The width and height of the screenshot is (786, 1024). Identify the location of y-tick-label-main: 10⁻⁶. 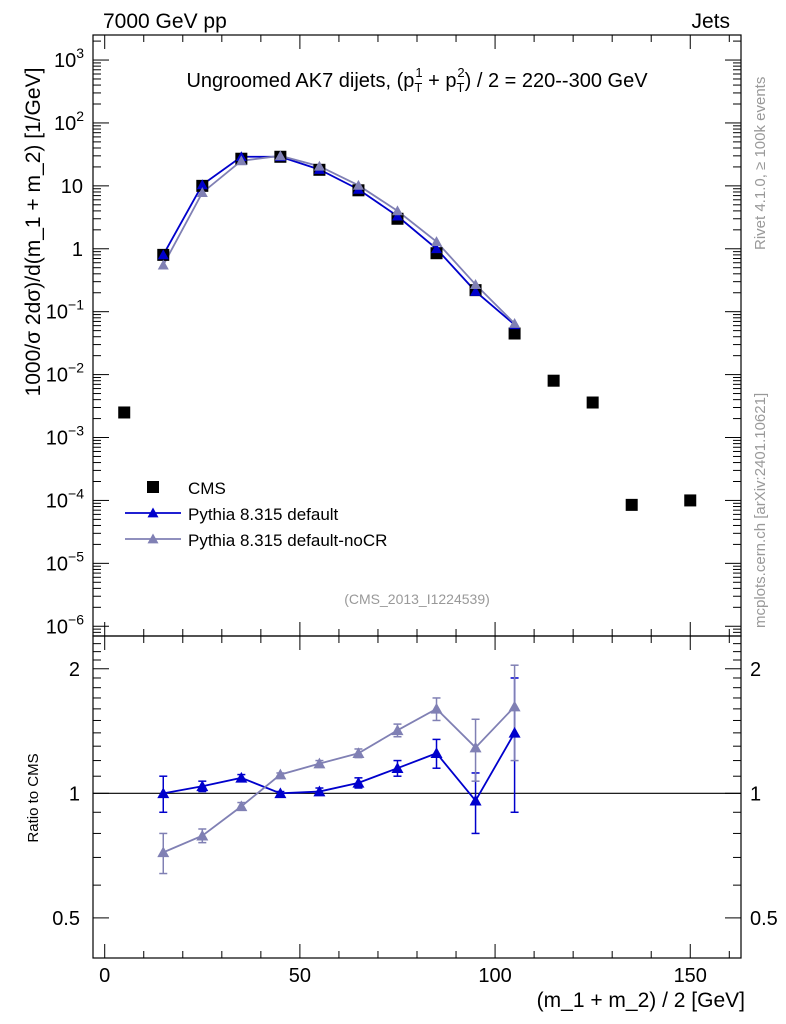
(65, 624).